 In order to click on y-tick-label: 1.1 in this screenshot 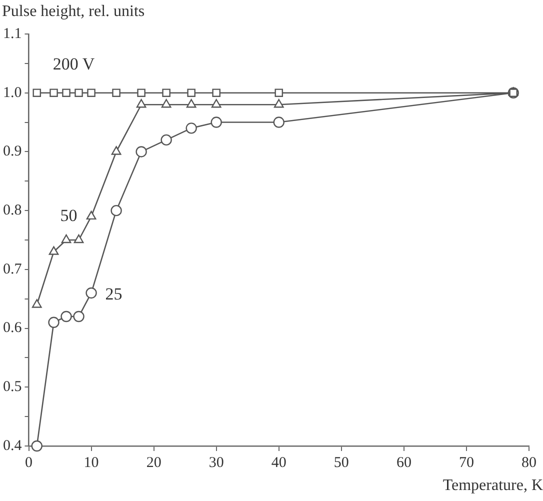, I will do `click(12, 34)`.